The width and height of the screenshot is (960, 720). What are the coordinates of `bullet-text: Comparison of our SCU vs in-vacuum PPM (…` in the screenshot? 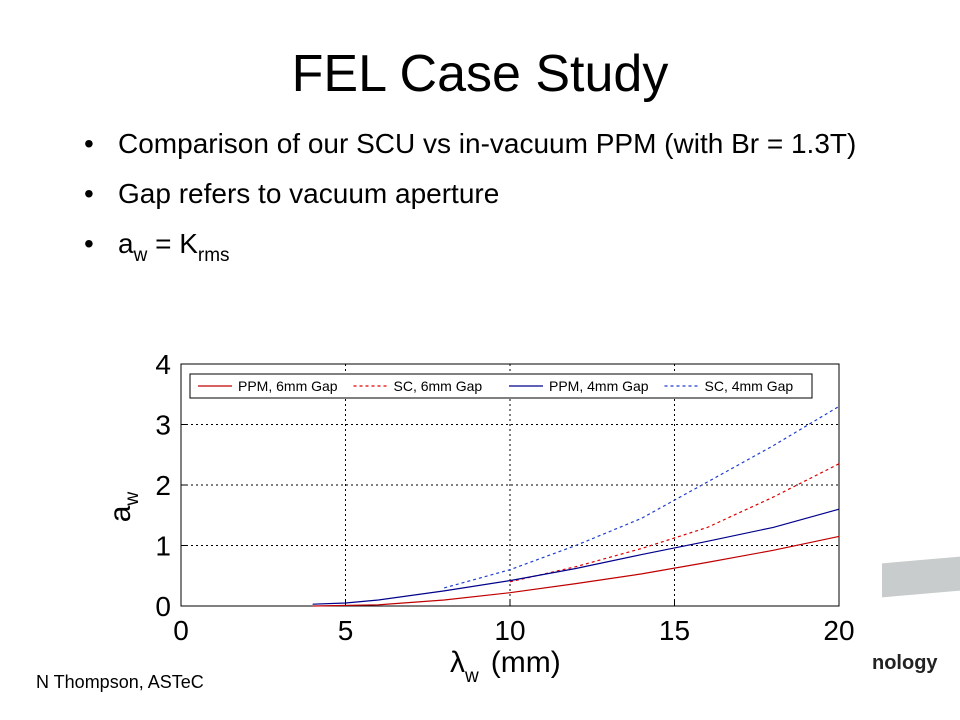 It's located at (487, 143).